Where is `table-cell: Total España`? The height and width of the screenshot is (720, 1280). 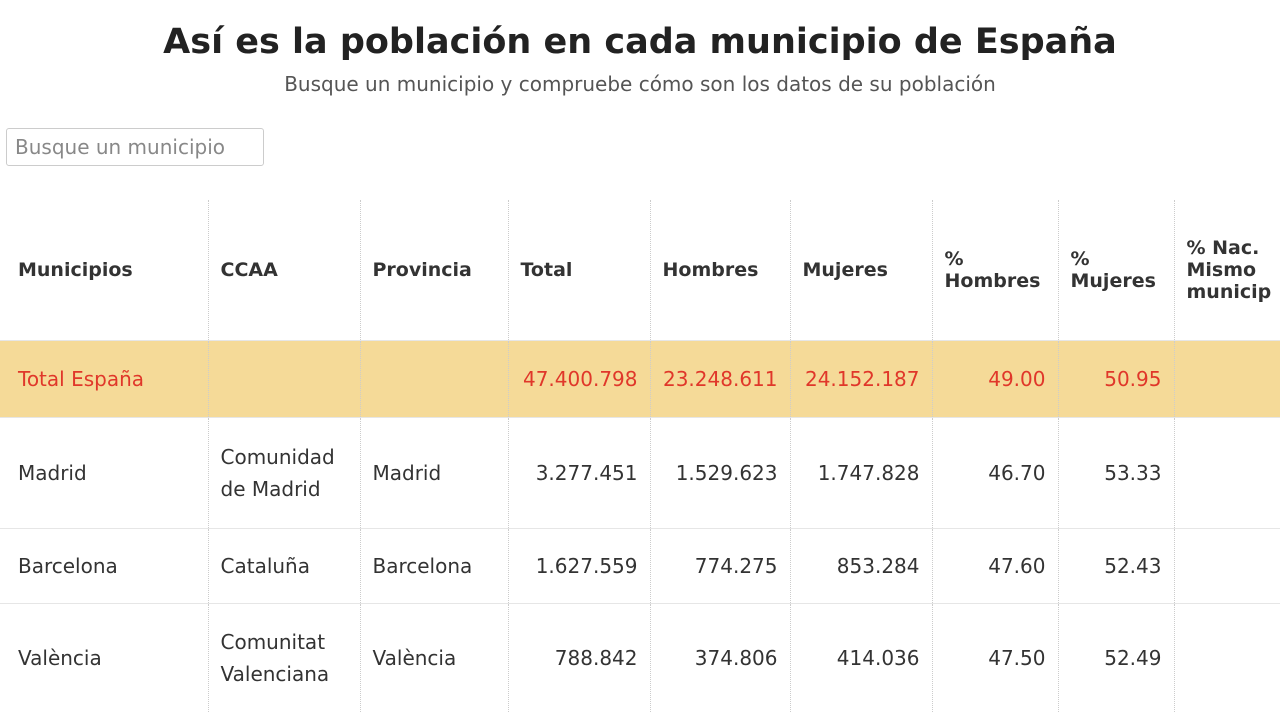 table-cell: Total España is located at coordinates (104, 379).